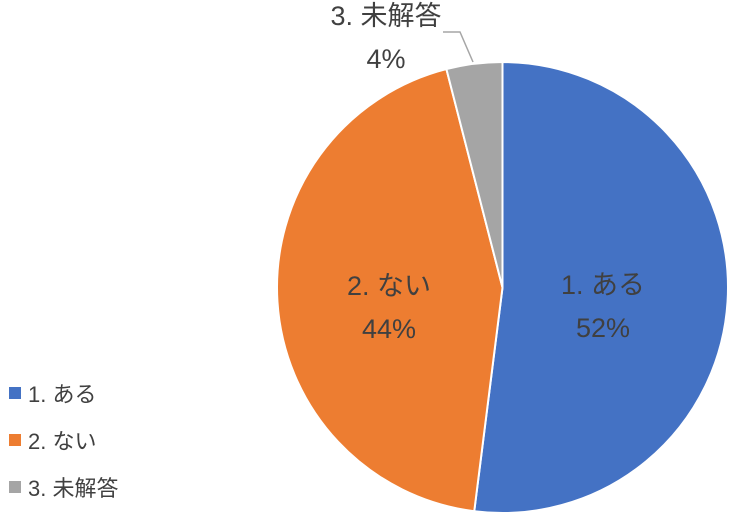  What do you see at coordinates (73, 488) in the screenshot?
I see `legend-label: 3. 未解答` at bounding box center [73, 488].